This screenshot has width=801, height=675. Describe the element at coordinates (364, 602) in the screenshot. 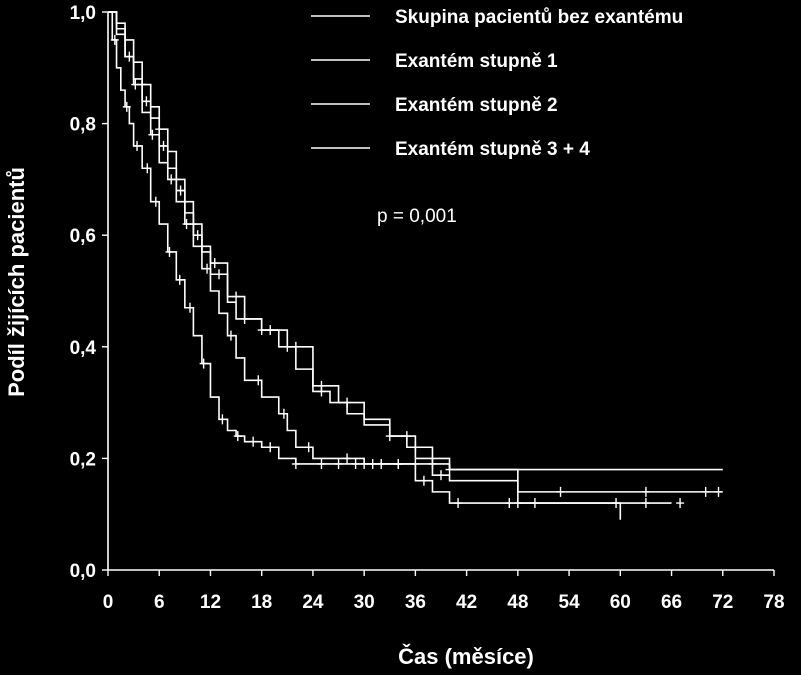

I see `x-tick-label: 30` at that location.